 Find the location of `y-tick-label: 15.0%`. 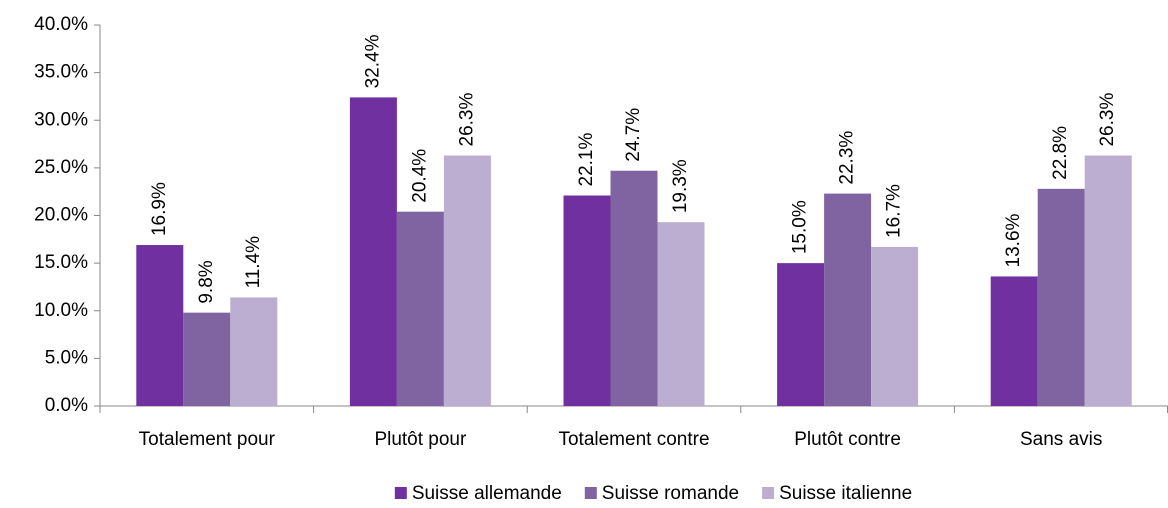

y-tick-label: 15.0% is located at coordinates (61, 262).